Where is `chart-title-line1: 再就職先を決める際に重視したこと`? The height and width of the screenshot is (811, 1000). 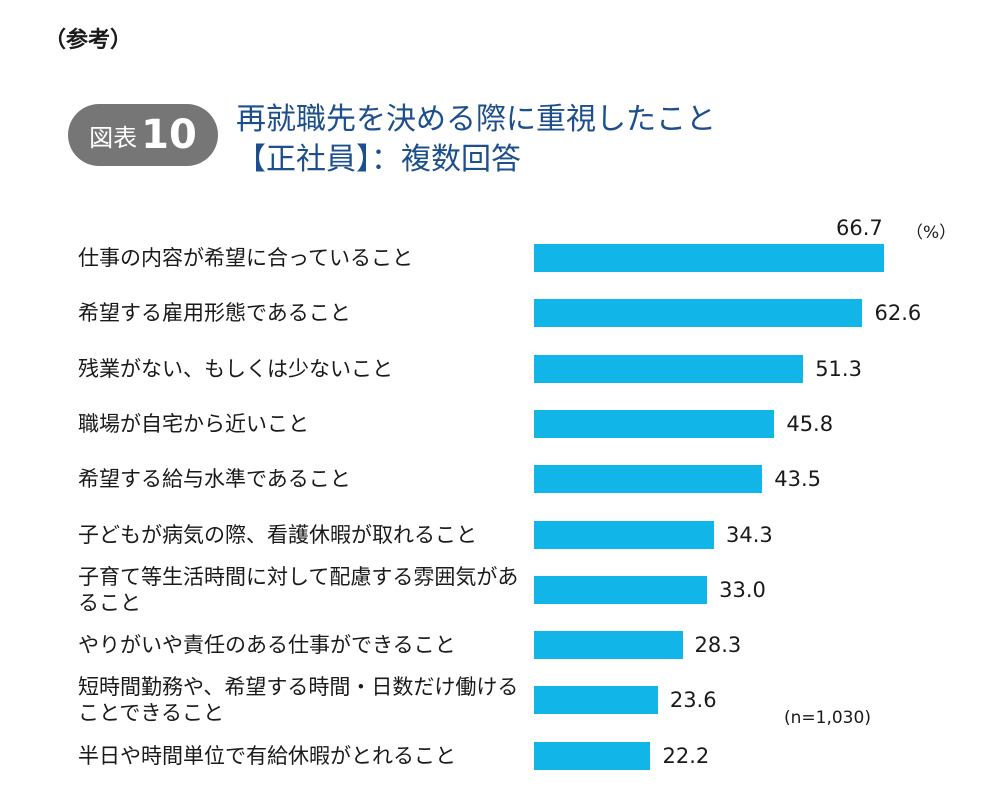
chart-title-line1: 再就職先を決める際に重視したこと is located at coordinates (476, 119).